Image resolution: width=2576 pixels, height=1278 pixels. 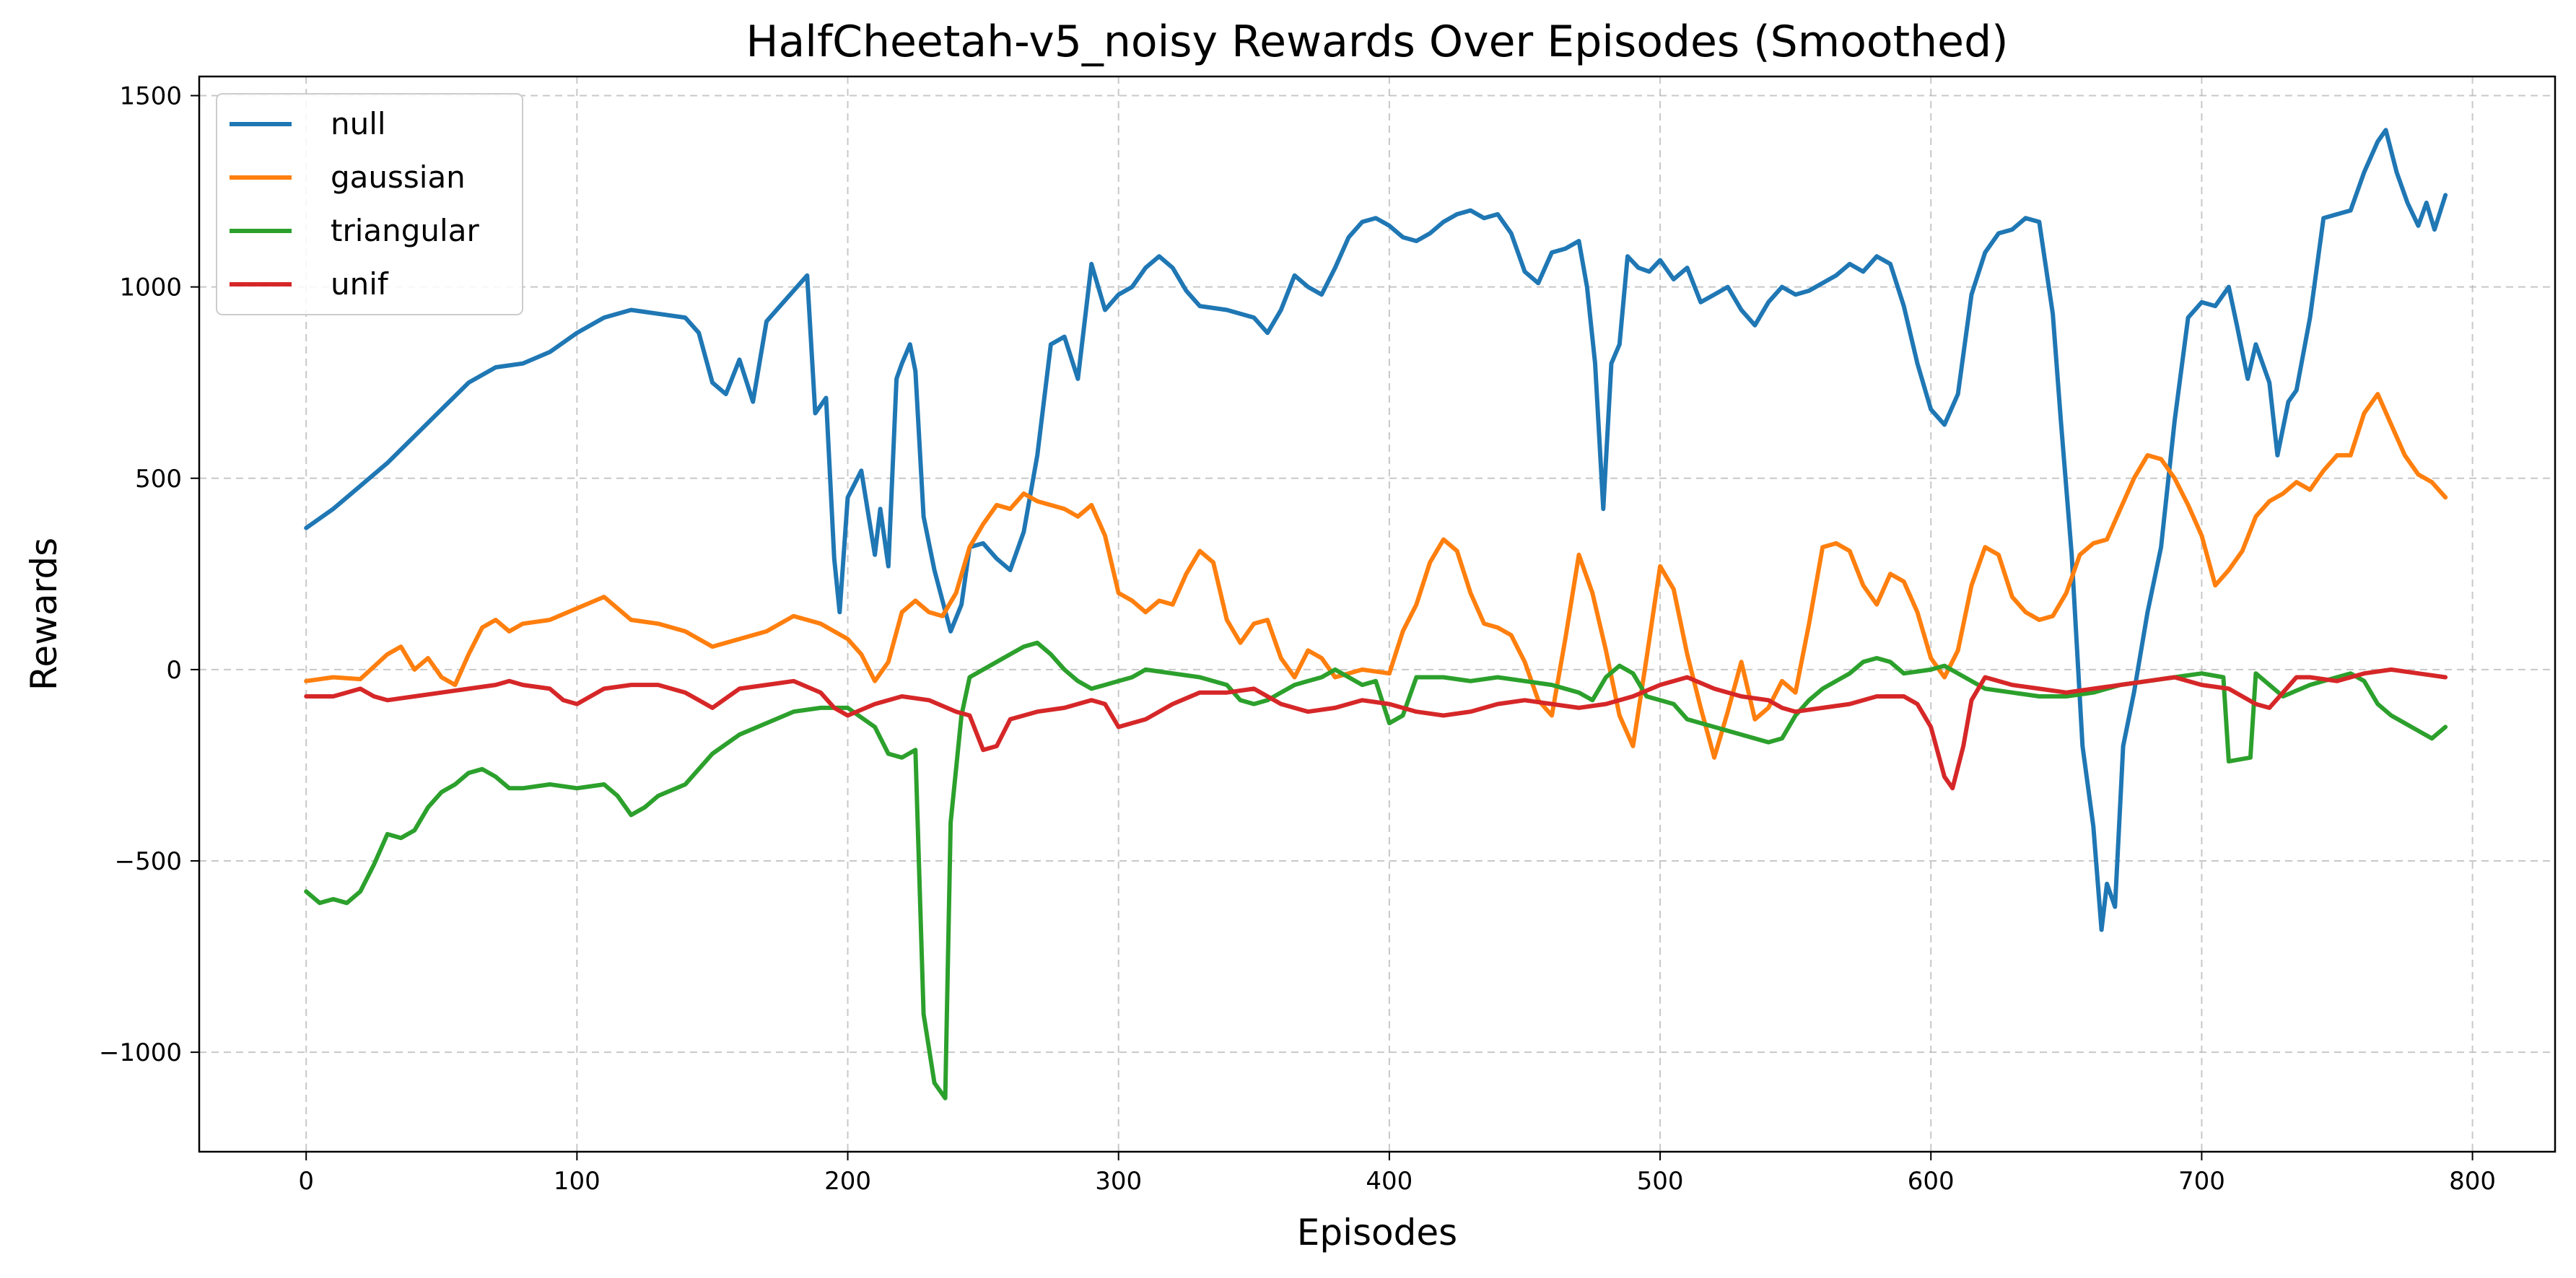 What do you see at coordinates (140, 1052) in the screenshot?
I see `y-tick-label: −1000` at bounding box center [140, 1052].